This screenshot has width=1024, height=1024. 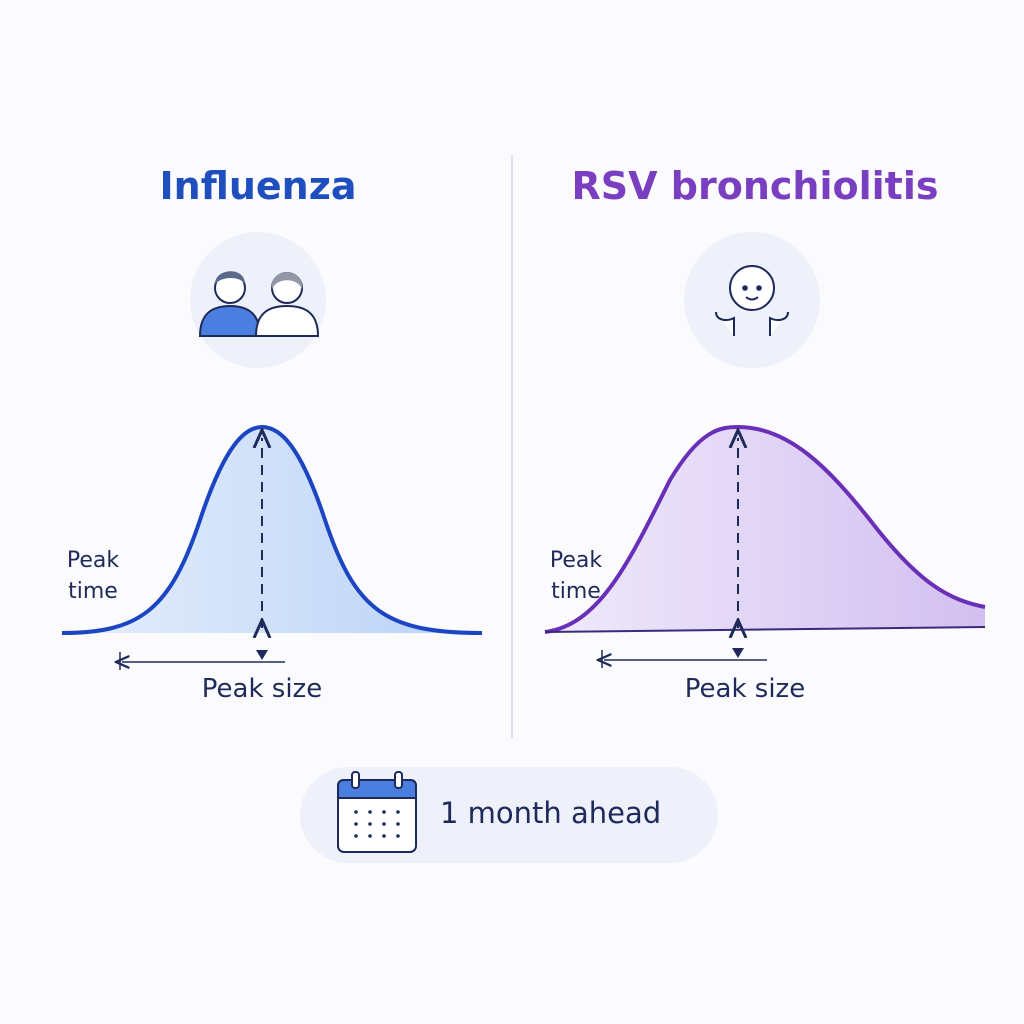 What do you see at coordinates (576, 576) in the screenshot?
I see `right-peak-time: Peak time` at bounding box center [576, 576].